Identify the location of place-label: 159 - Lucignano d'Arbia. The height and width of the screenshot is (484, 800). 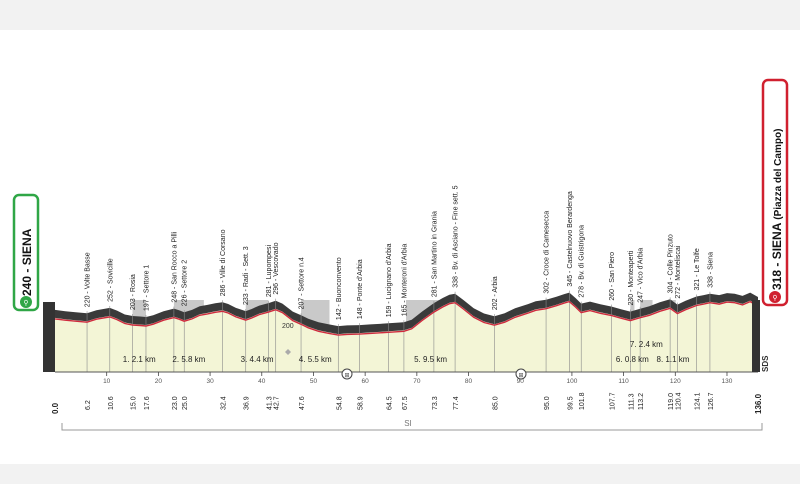
(389, 280).